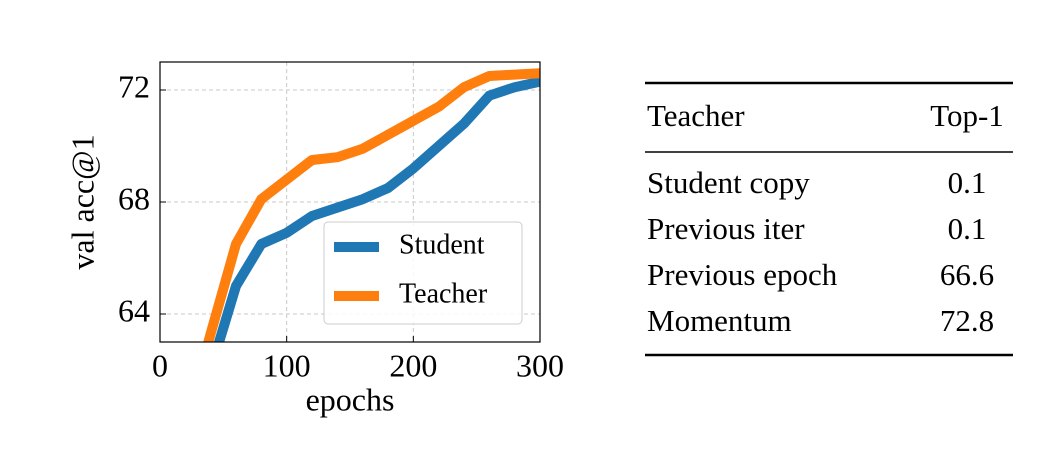 This screenshot has width=1052, height=458. I want to click on table-header: Teacher, so click(696, 115).